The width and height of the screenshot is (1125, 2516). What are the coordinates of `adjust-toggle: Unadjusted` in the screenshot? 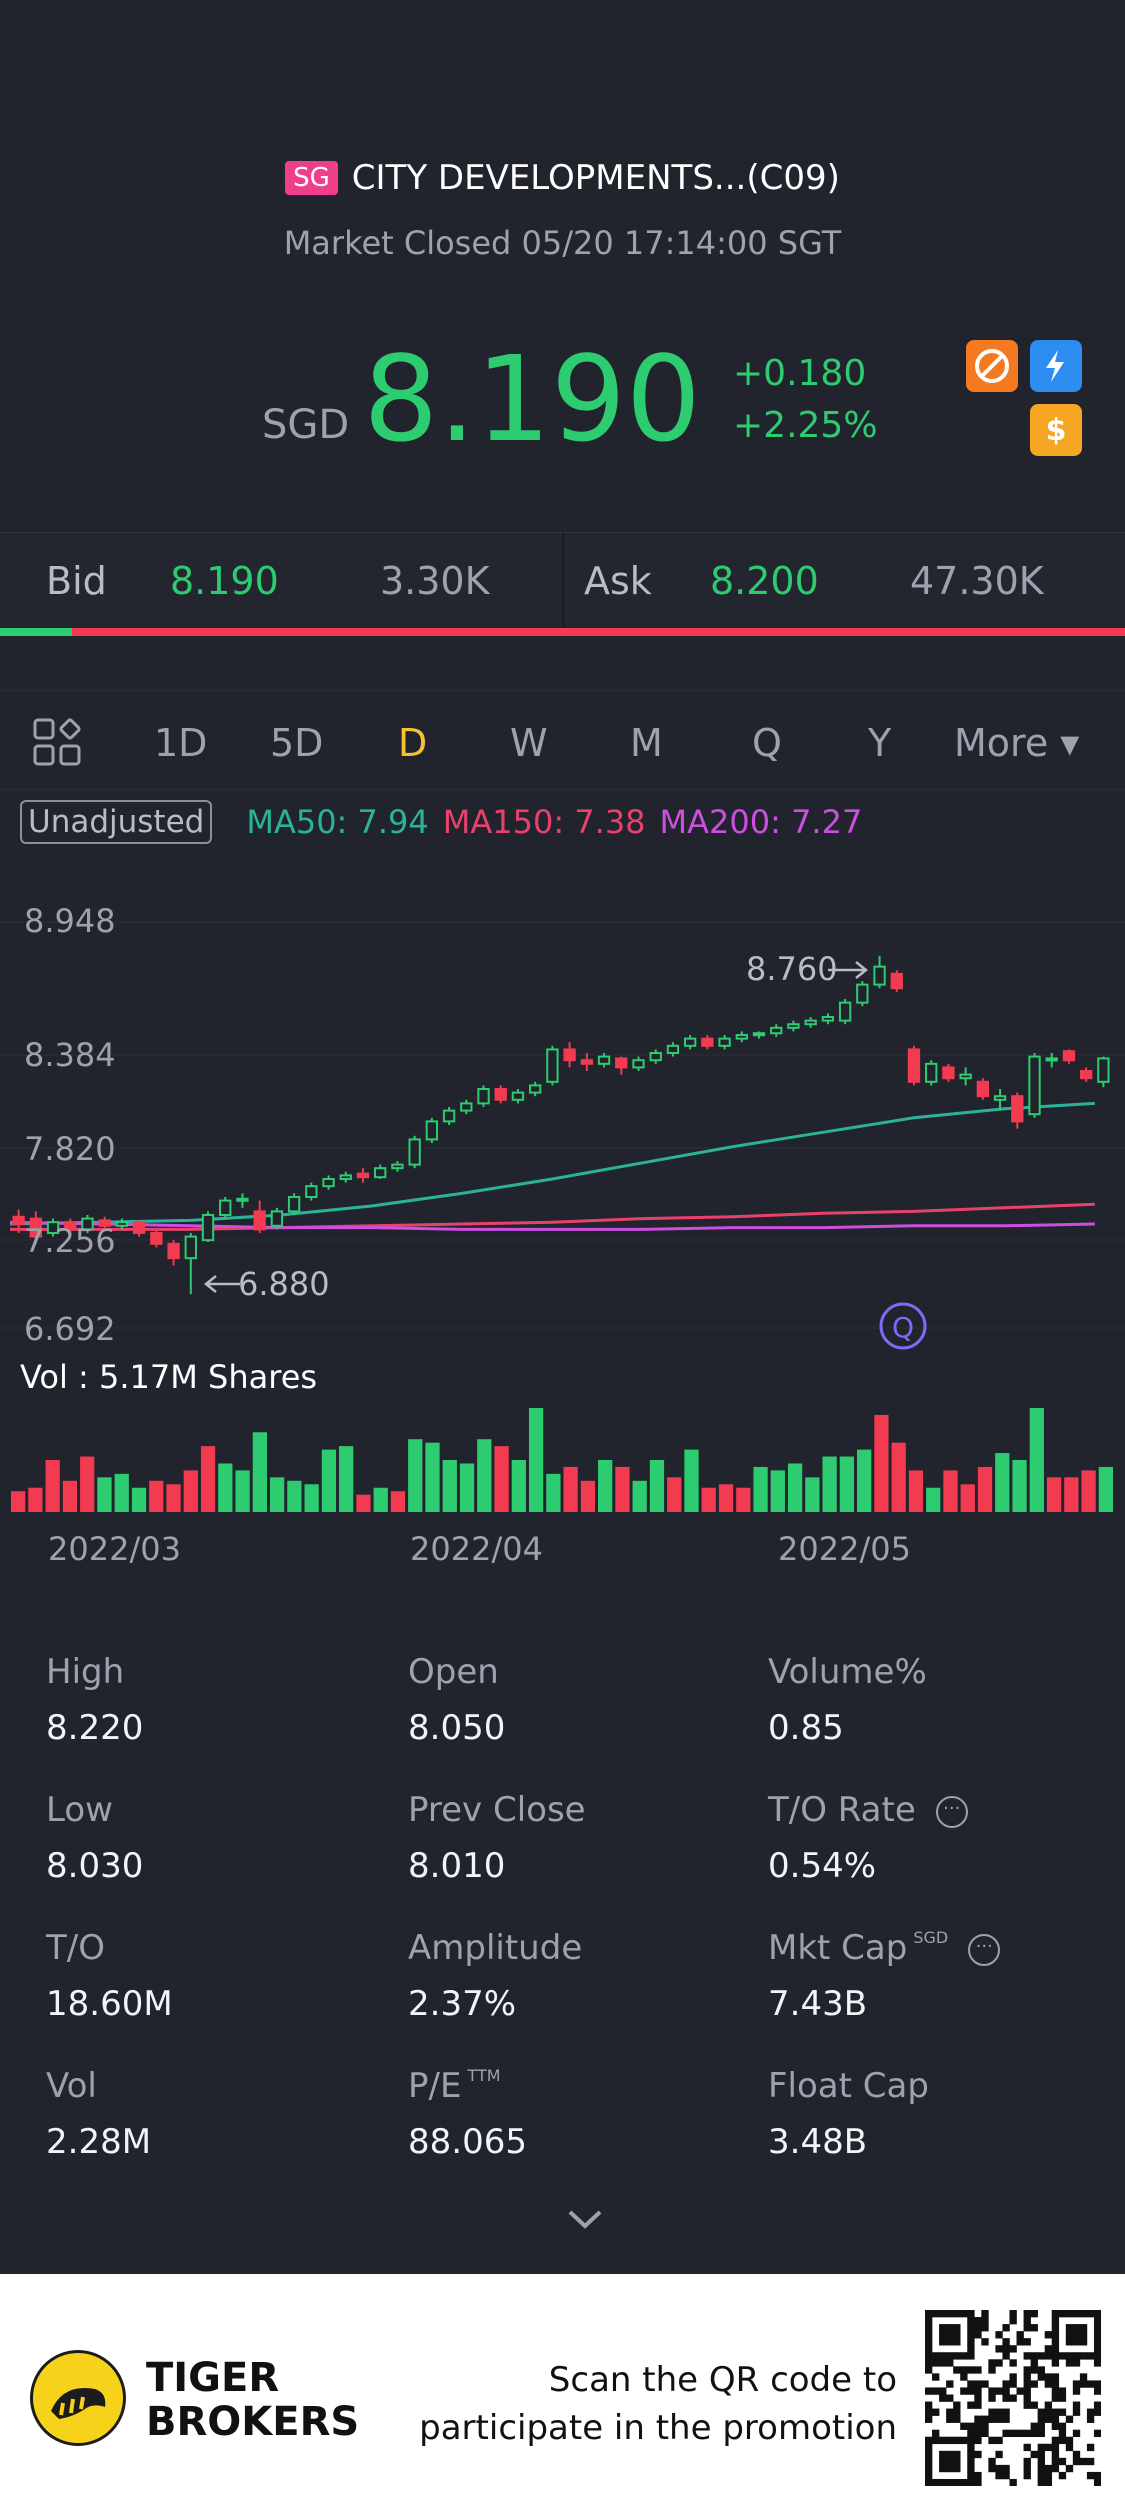 It's located at (116, 822).